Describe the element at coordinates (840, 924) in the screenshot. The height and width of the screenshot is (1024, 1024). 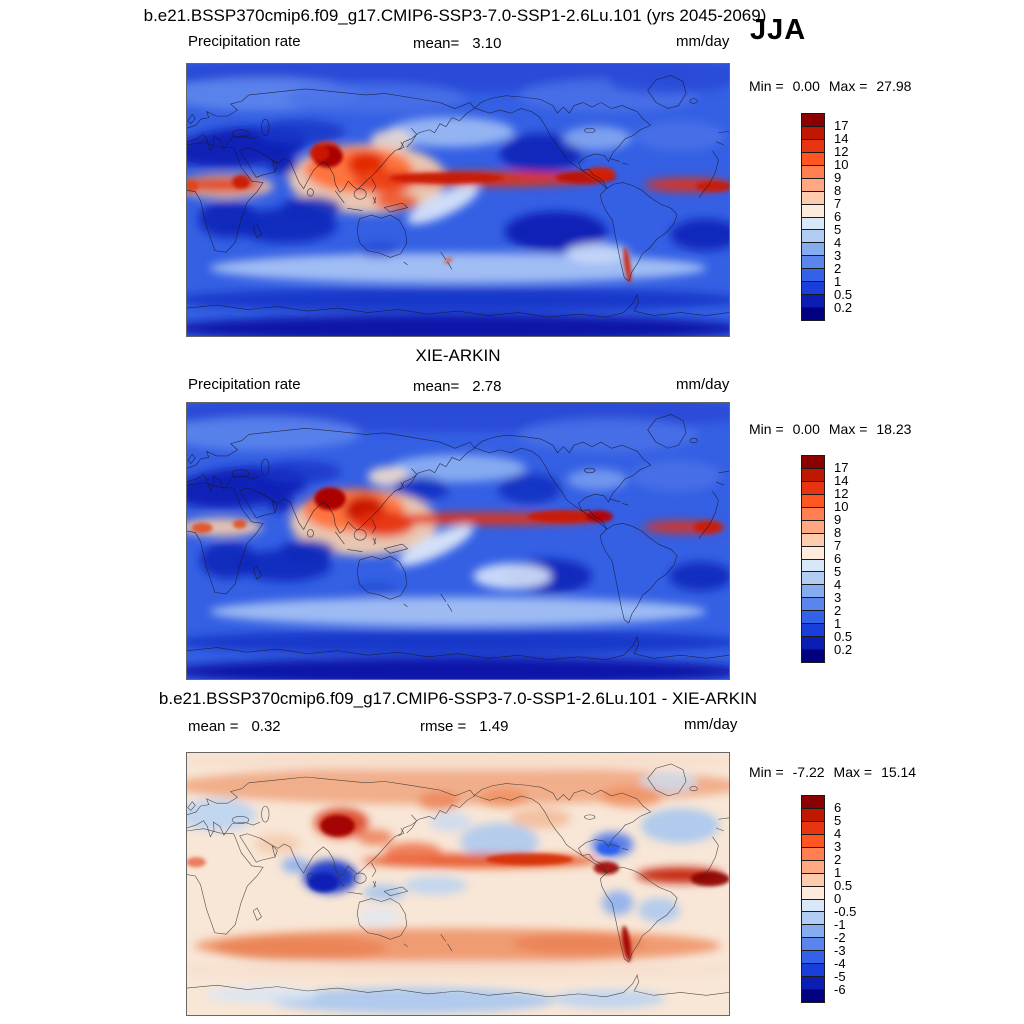
I see `colorbar-tick-label: -1` at that location.